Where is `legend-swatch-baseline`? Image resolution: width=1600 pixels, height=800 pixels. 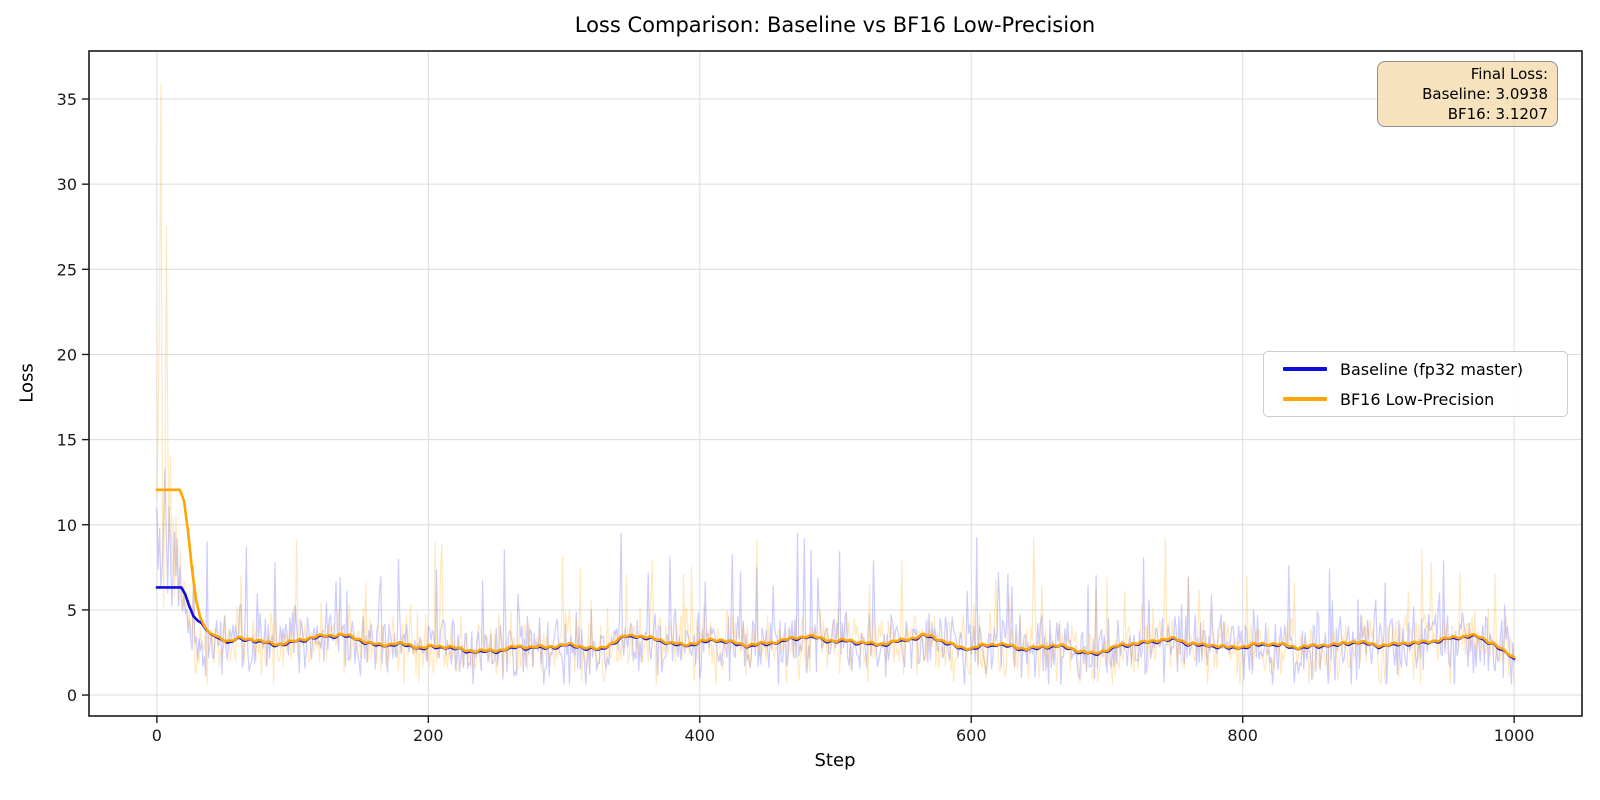
legend-swatch-baseline is located at coordinates (1305, 369).